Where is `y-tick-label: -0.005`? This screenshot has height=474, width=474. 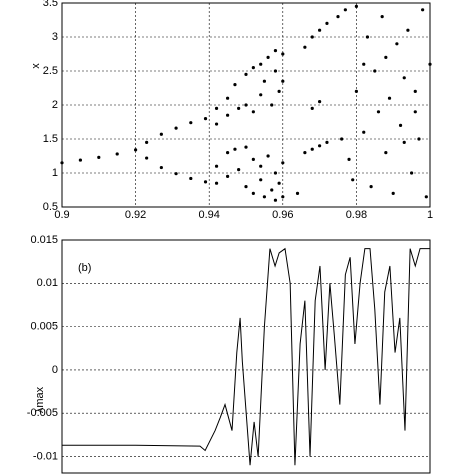
y-tick-label: -0.005 is located at coordinates (42, 413).